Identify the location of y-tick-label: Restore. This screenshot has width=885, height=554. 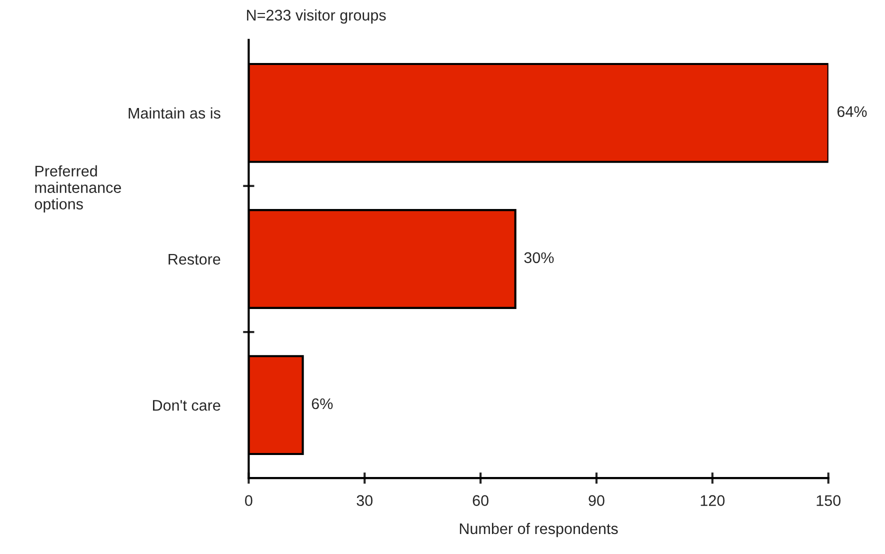
(194, 259).